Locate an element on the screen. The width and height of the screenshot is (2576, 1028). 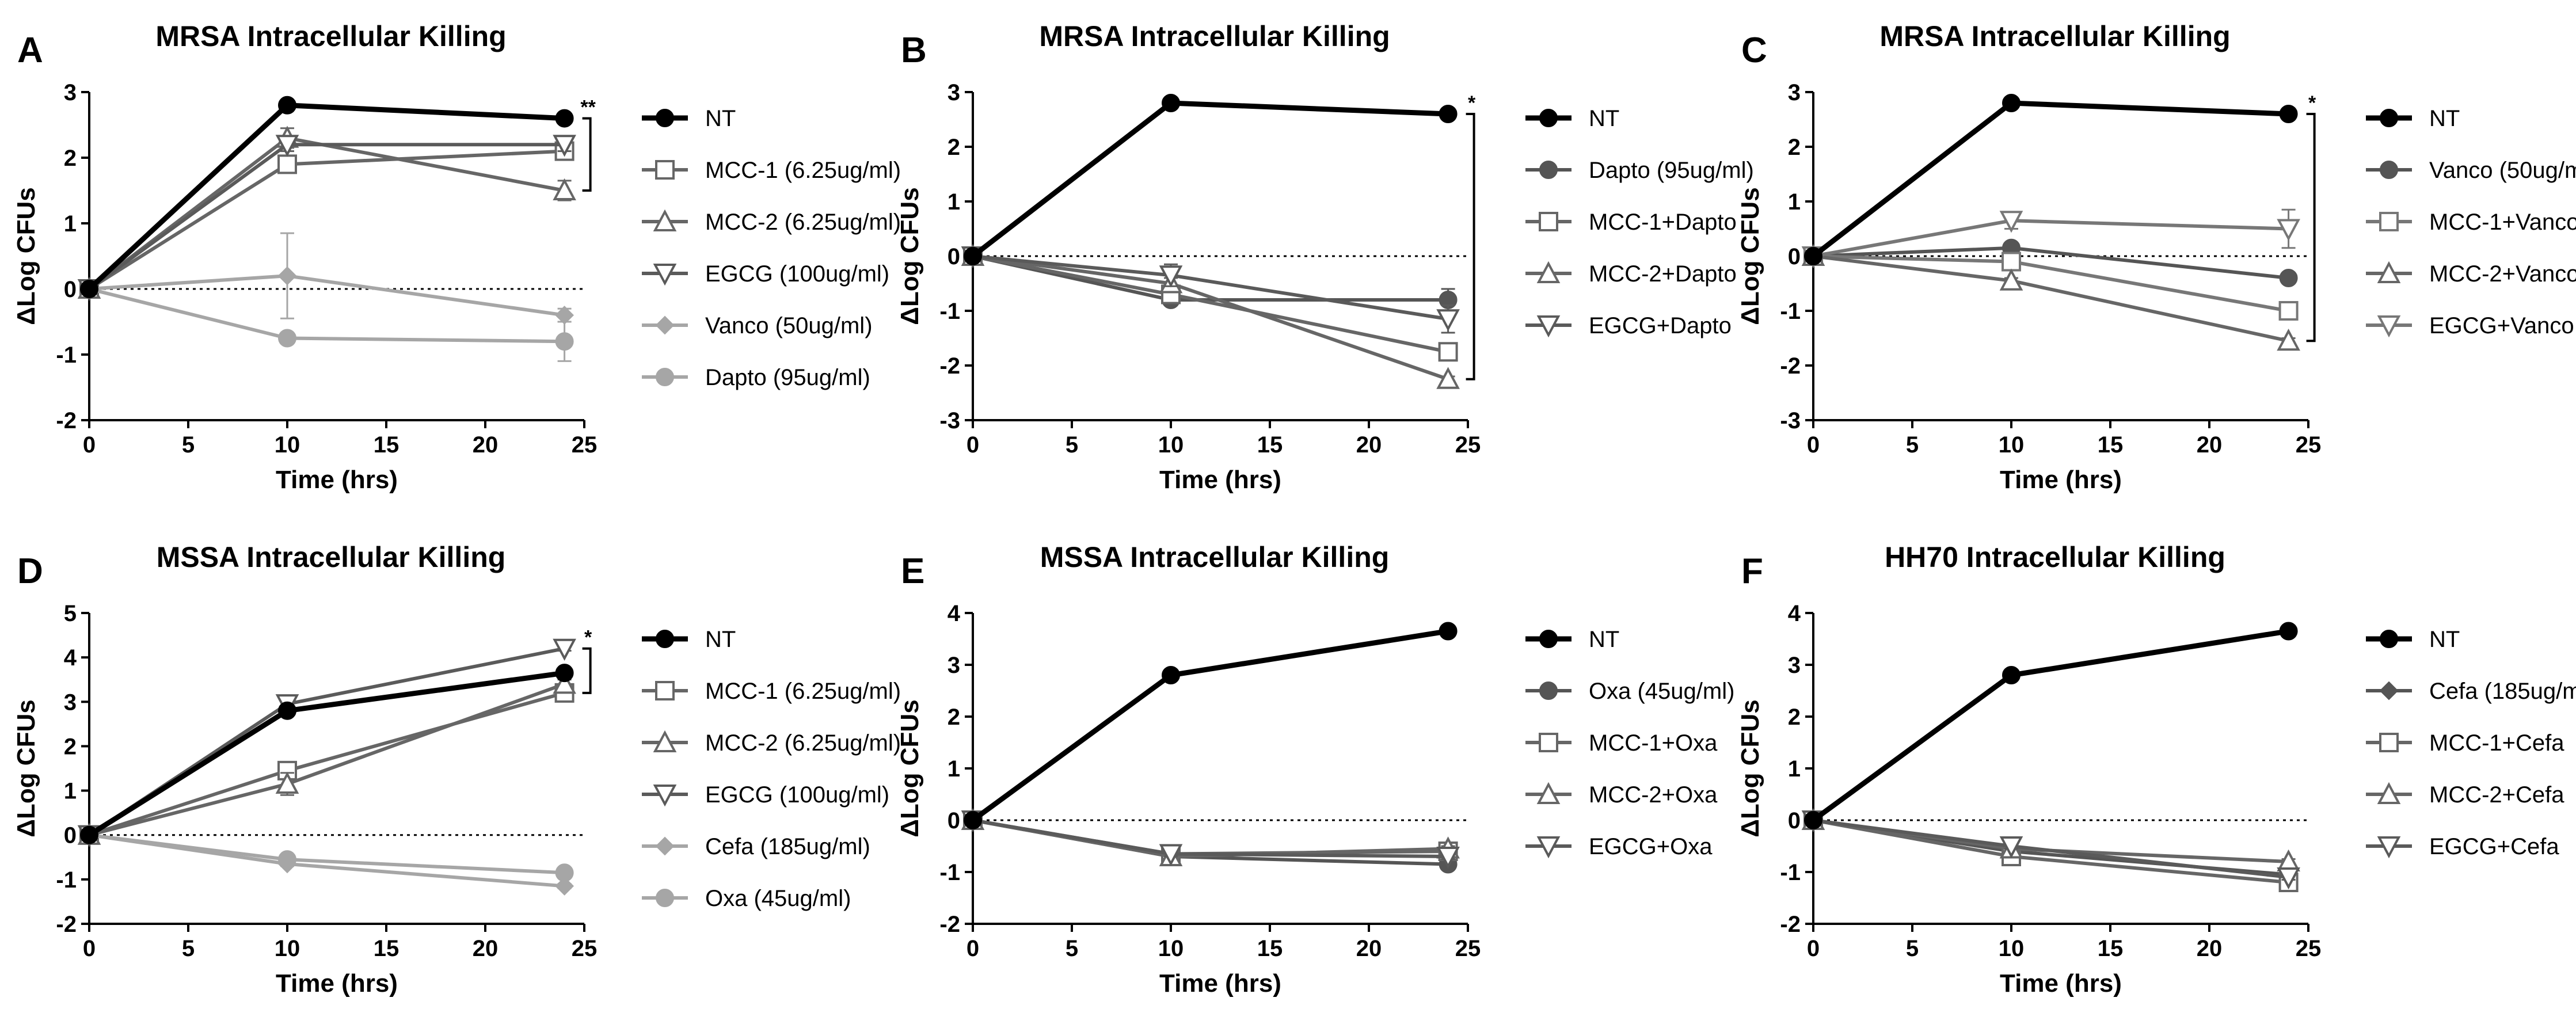
legend-label: EGCG (100ug/ml) is located at coordinates (797, 795).